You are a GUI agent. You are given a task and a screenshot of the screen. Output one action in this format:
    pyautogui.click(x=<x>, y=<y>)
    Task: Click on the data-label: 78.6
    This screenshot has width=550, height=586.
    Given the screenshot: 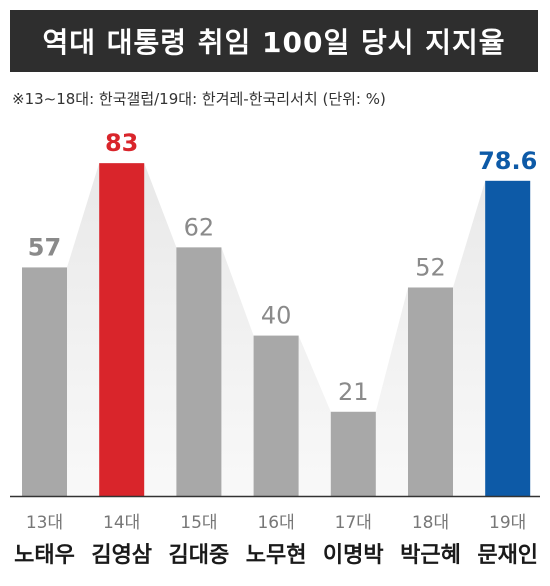 What is the action you would take?
    pyautogui.click(x=507, y=161)
    